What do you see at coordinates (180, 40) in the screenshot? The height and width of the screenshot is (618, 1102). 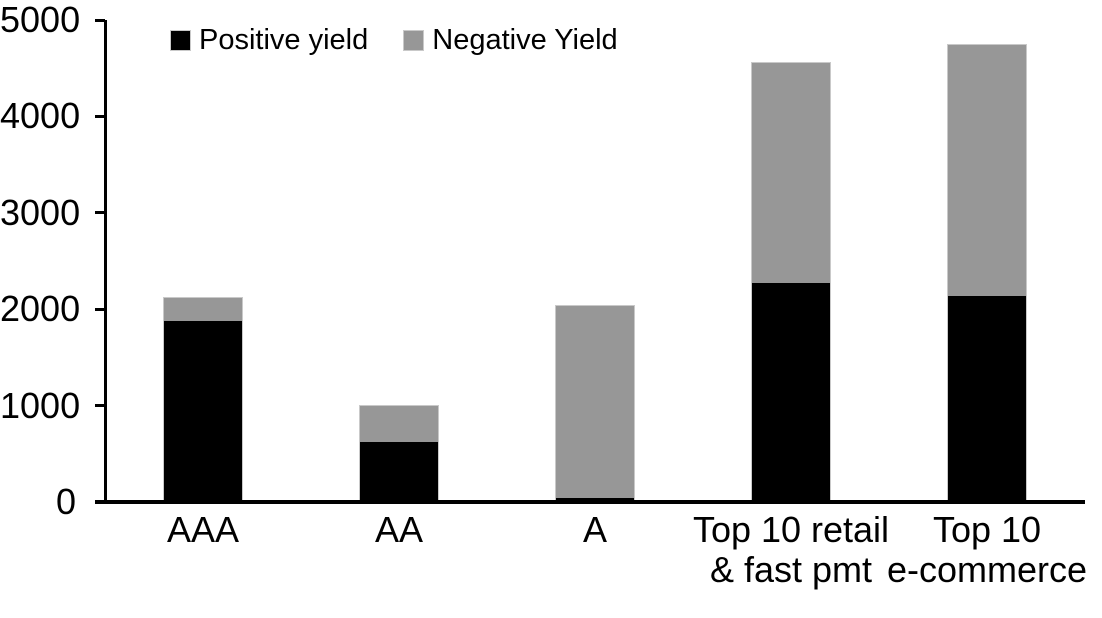 I see `positive-yield-swatch` at bounding box center [180, 40].